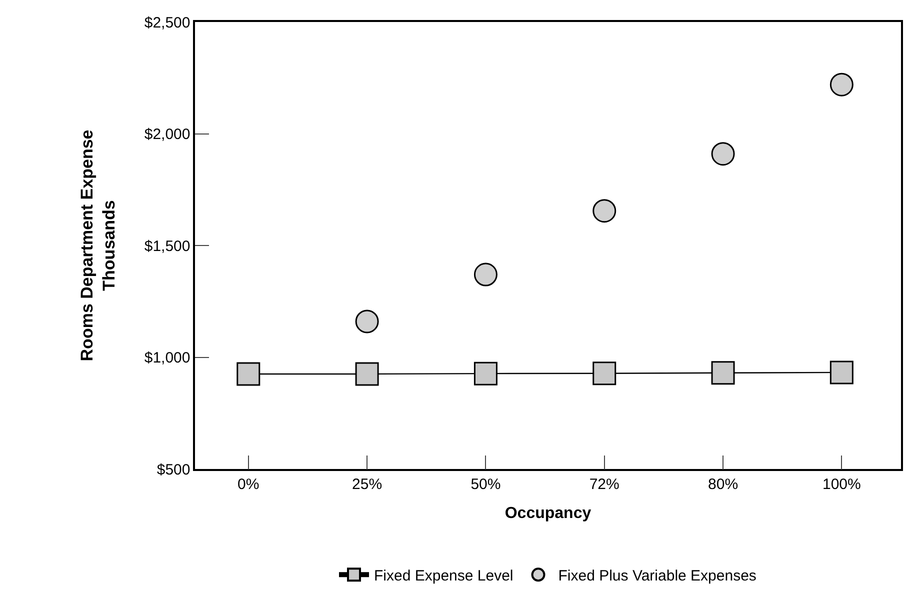  Describe the element at coordinates (173, 469) in the screenshot. I see `y-tick-label: $500` at that location.